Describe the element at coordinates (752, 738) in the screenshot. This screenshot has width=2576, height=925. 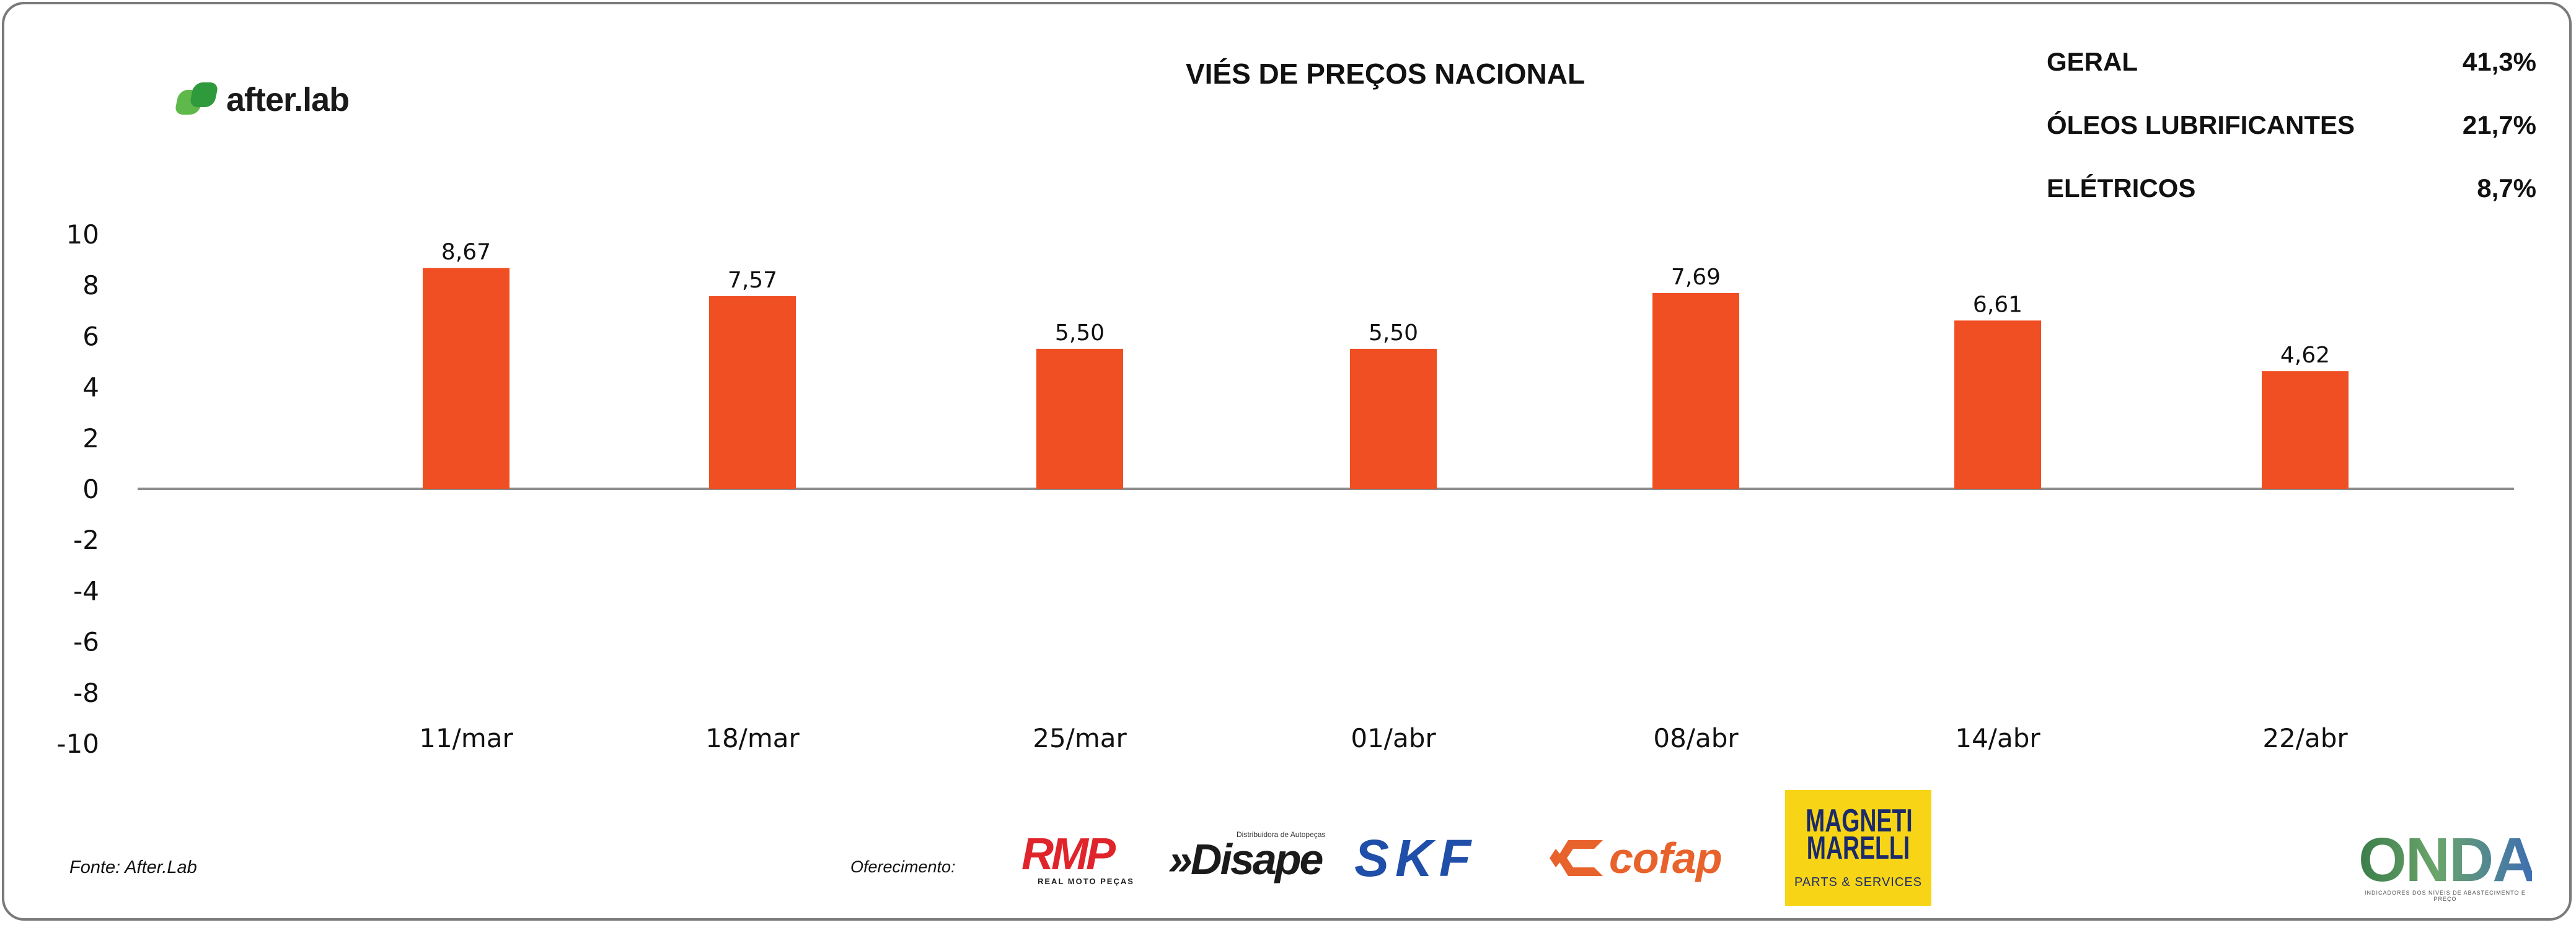
I see `x-tick-label: 18/mar` at that location.